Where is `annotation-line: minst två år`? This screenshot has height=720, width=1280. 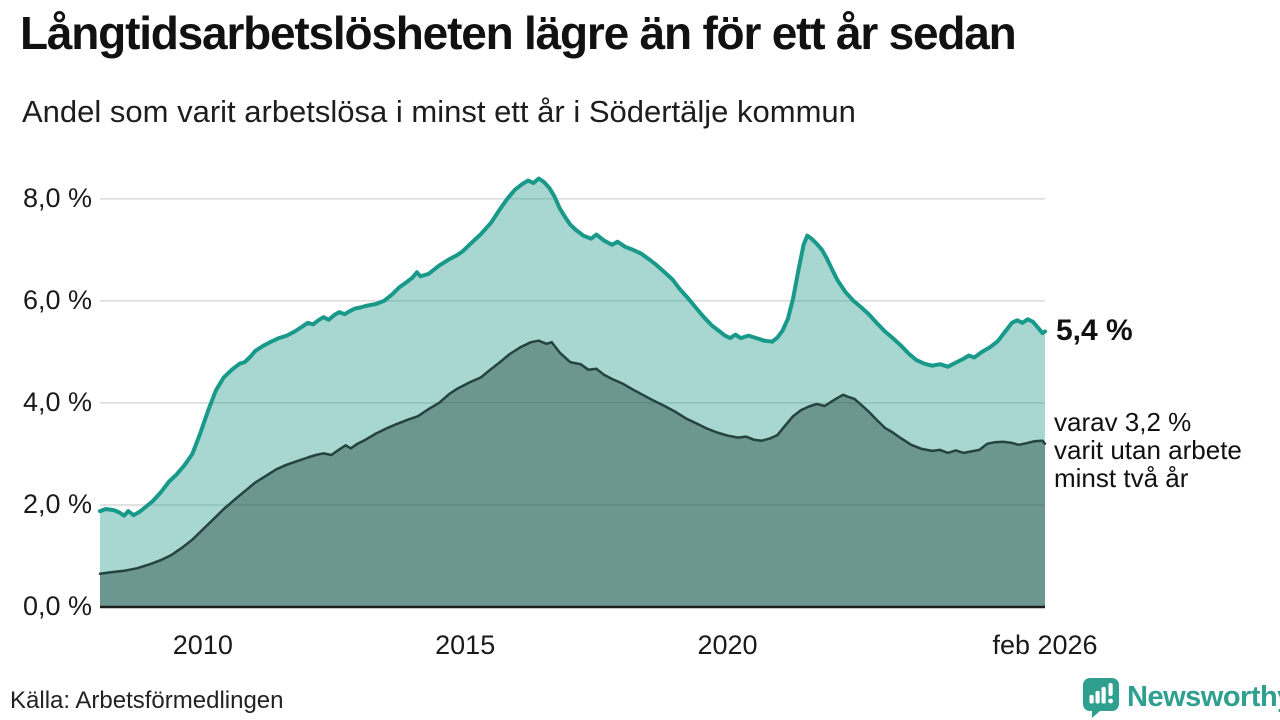 annotation-line: minst två år is located at coordinates (1121, 478).